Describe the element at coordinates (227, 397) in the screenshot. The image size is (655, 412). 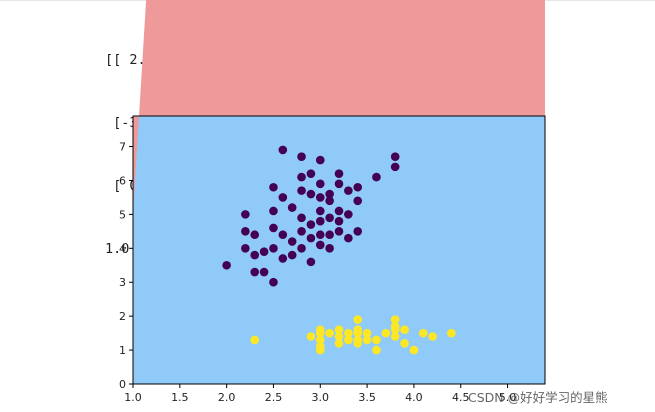
I see `x-tick-label: 2.0` at that location.